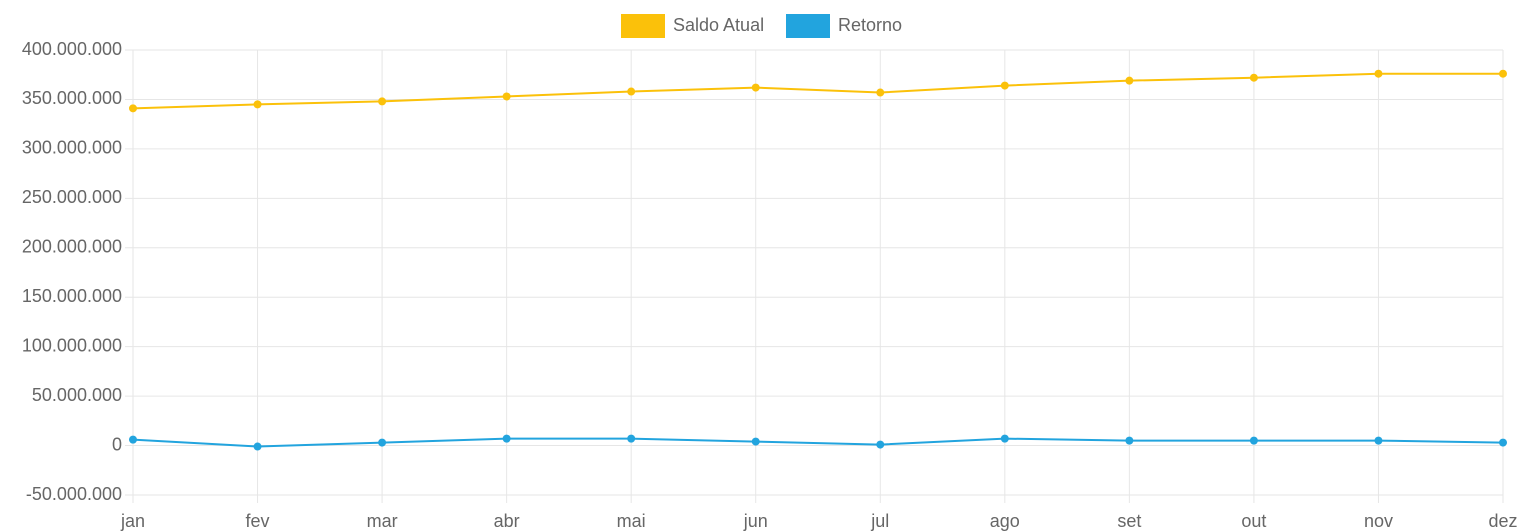 The width and height of the screenshot is (1521, 532). Describe the element at coordinates (132, 521) in the screenshot. I see `x-tick-label: jan` at that location.